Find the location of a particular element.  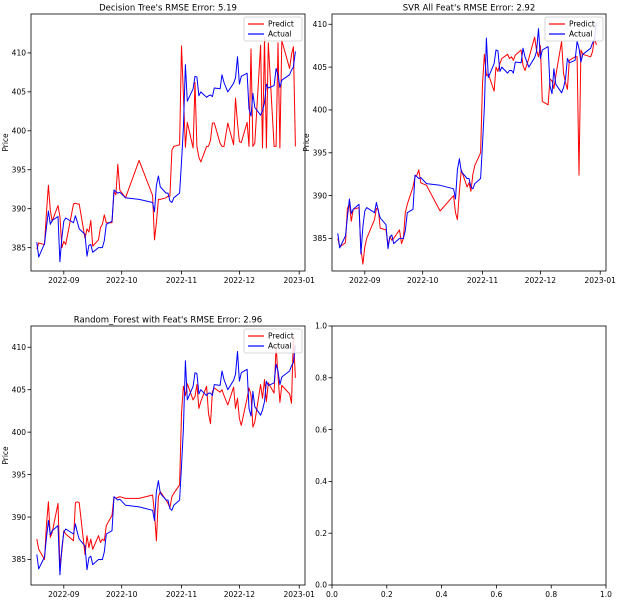

x-tick-label: 1.0 is located at coordinates (606, 594).